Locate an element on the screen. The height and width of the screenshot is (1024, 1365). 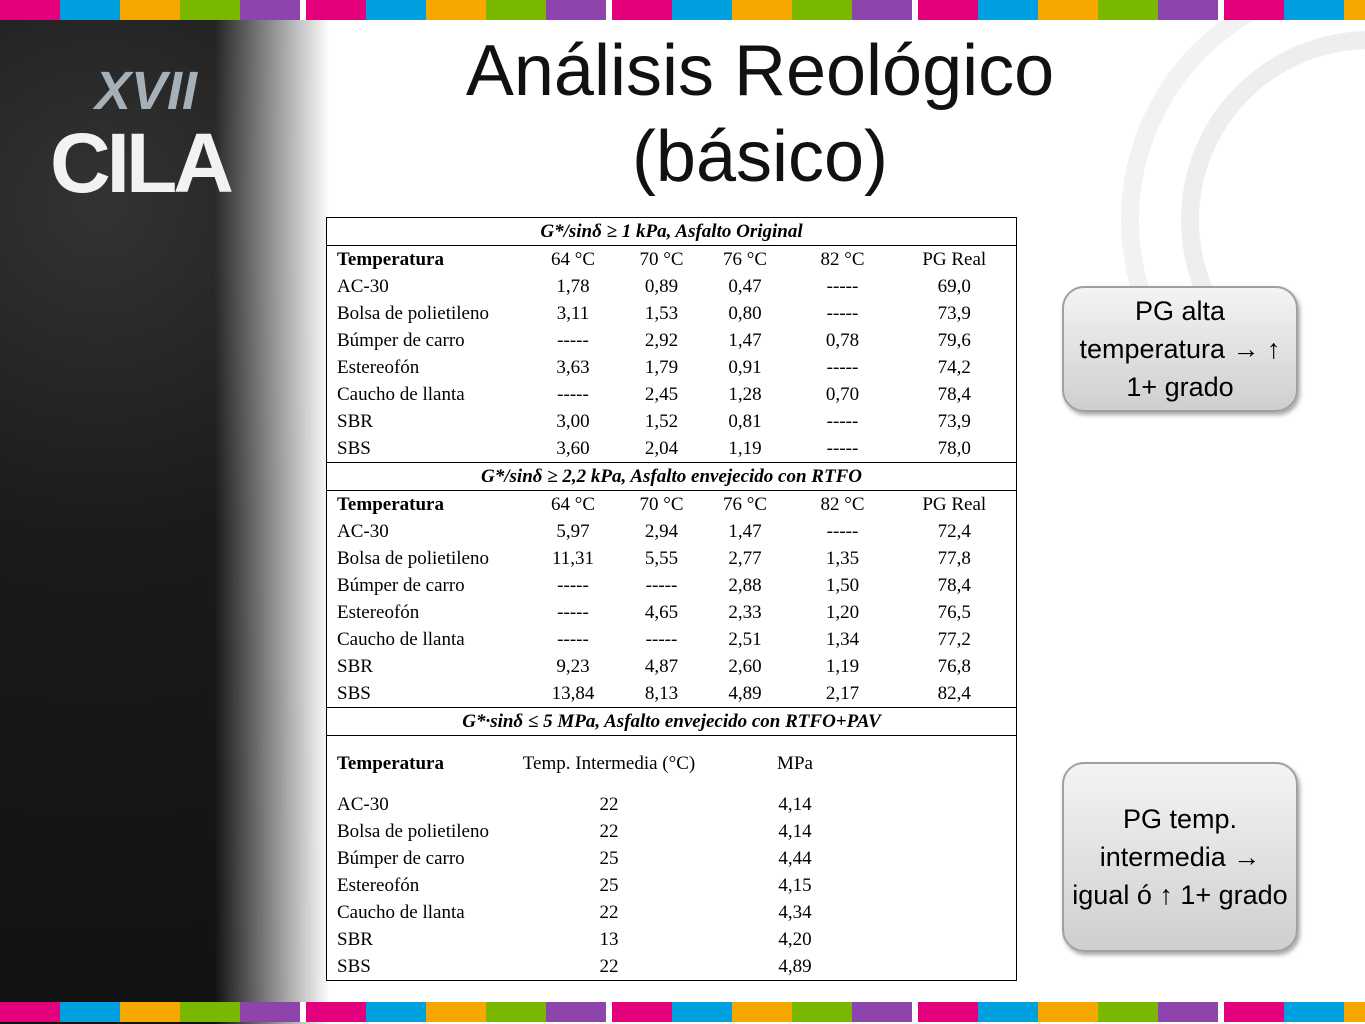
table-cell: 70 °C is located at coordinates (661, 259).